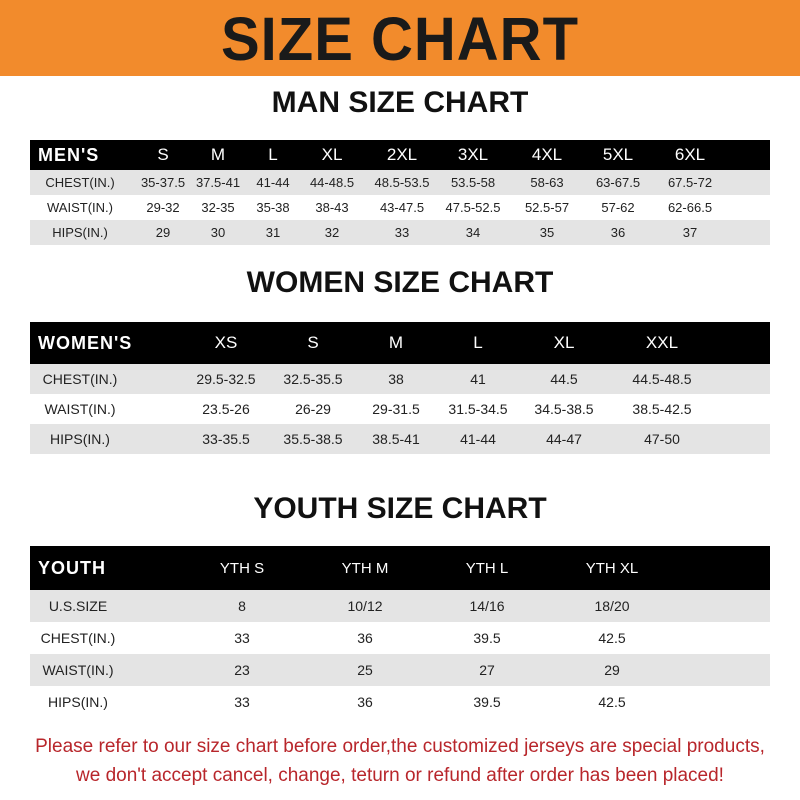 The height and width of the screenshot is (800, 800). Describe the element at coordinates (85, 342) in the screenshot. I see `table-label: WOMEN'S` at that location.